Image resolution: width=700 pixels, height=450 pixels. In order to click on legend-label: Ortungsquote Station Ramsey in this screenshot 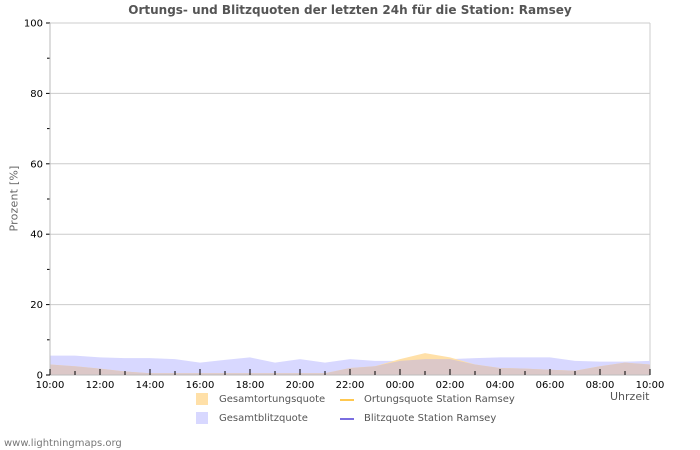, I will do `click(439, 399)`.